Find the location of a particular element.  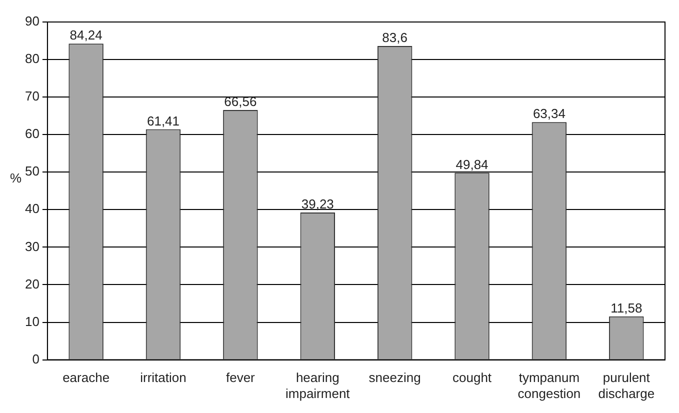

y-tick-label: 0 is located at coordinates (36, 358).